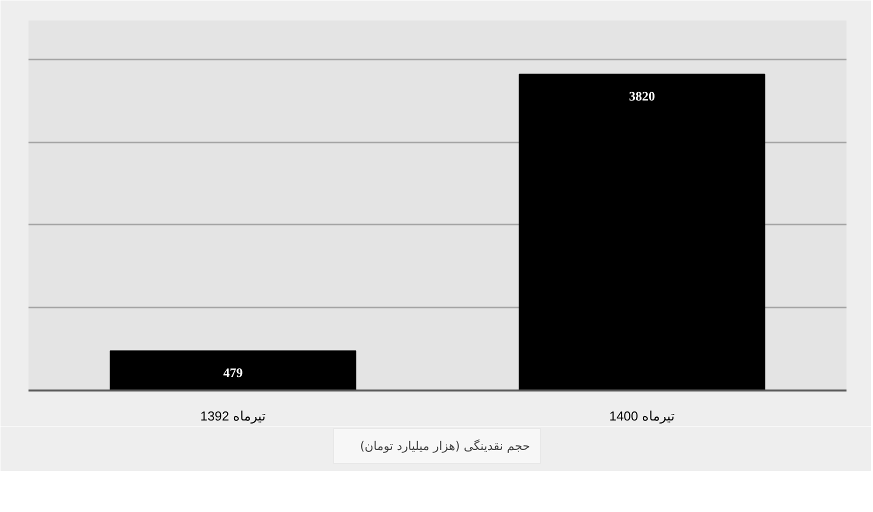 The image size is (873, 512). I want to click on x-tick-label: تیرماه 1392, so click(233, 416).